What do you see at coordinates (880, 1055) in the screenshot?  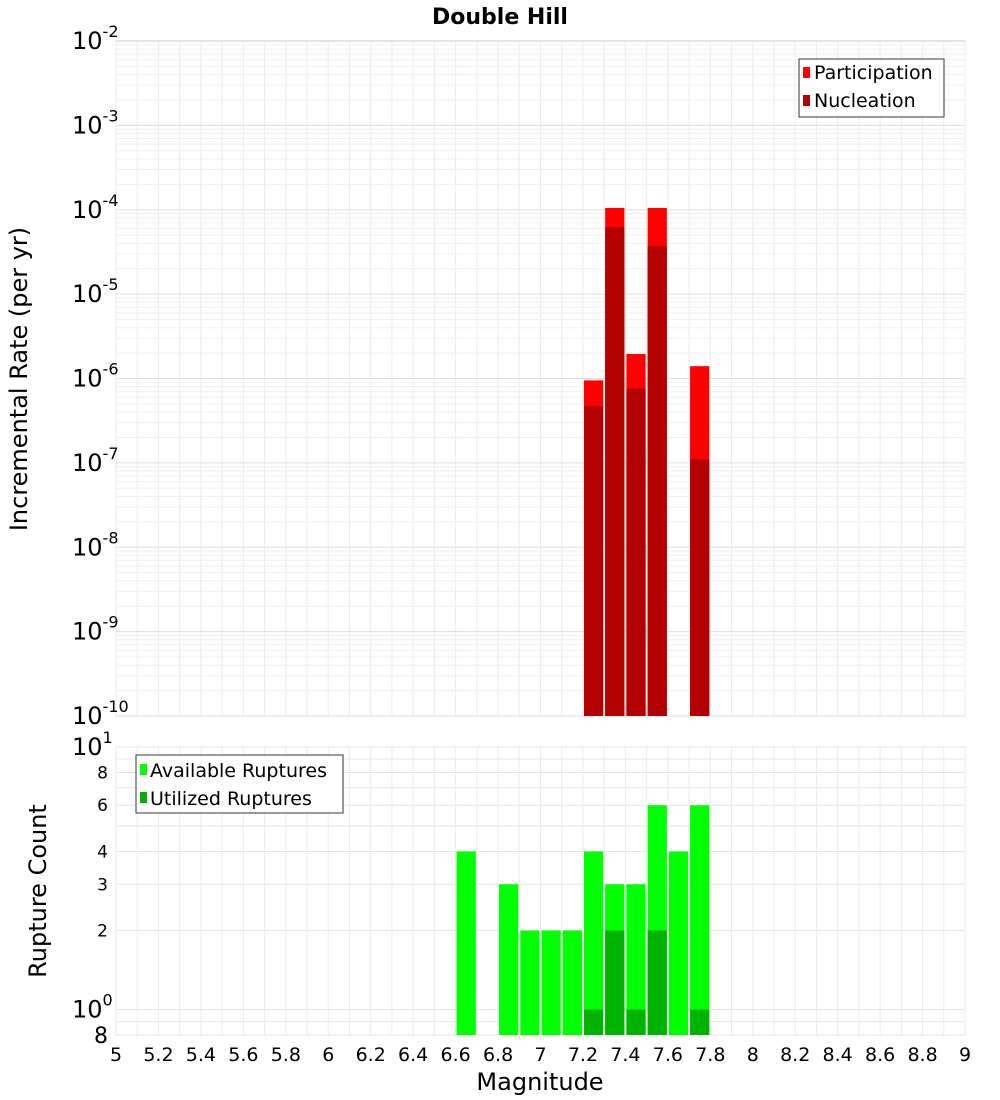 I see `x-tick-label: 8.6` at bounding box center [880, 1055].